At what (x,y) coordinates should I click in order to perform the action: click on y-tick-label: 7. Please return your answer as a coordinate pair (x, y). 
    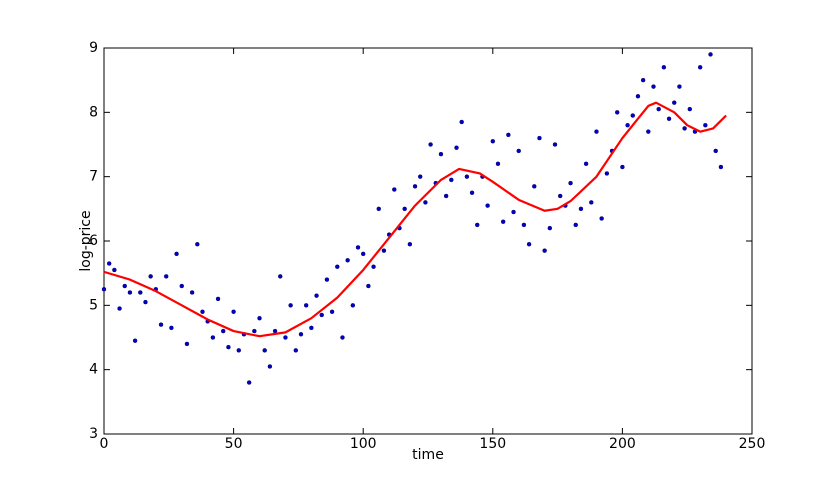
    Looking at the image, I should click on (93, 177).